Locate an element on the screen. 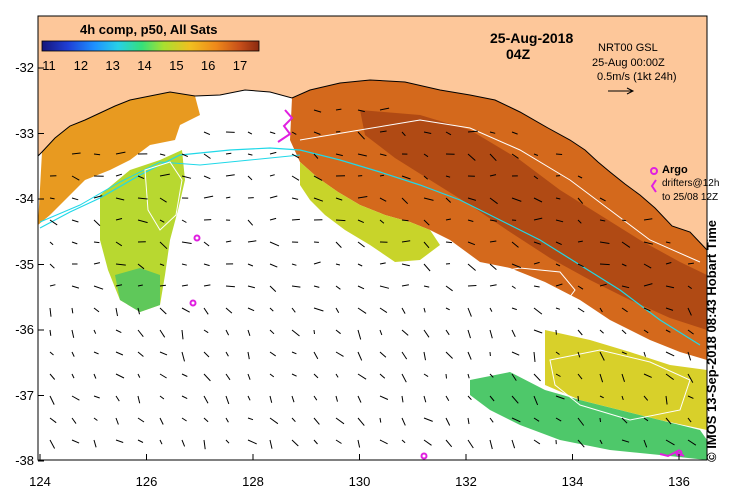 The image size is (749, 501). colorbar-tick-label: 12 is located at coordinates (81, 65).